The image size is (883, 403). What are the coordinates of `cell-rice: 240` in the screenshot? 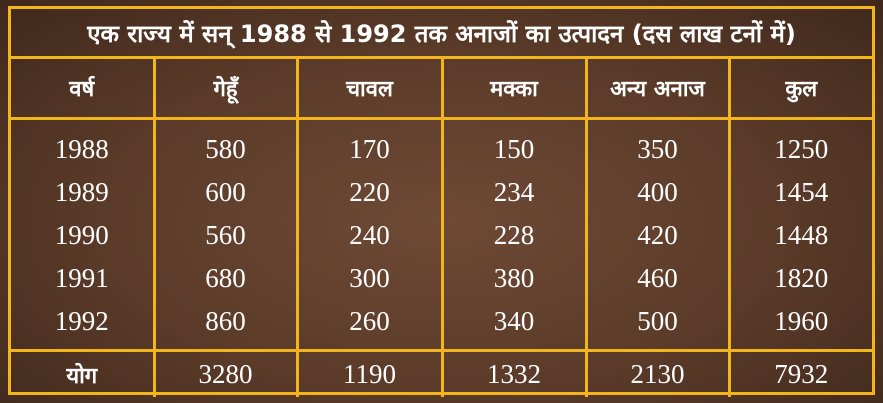 It's located at (370, 235).